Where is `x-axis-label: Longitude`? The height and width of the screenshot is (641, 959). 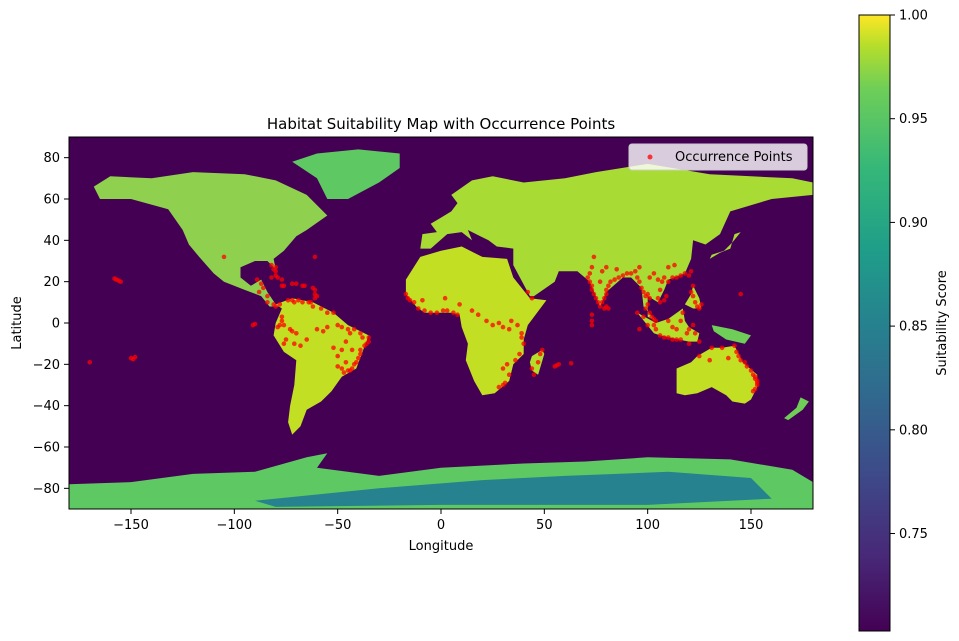 x-axis-label: Longitude is located at coordinates (441, 546).